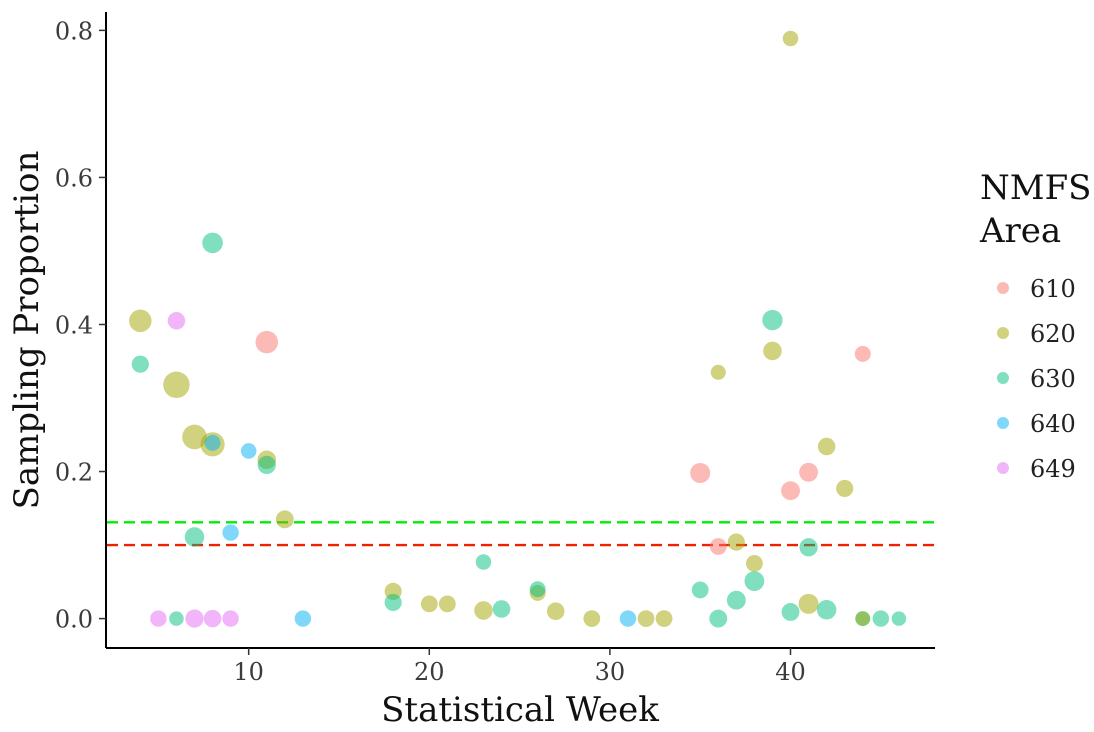 This screenshot has width=1094, height=732. What do you see at coordinates (790, 672) in the screenshot?
I see `x-tick-label: 40` at bounding box center [790, 672].